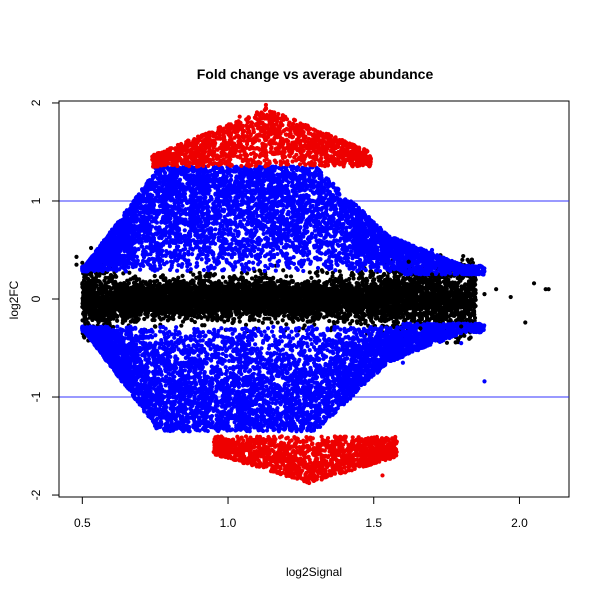  I want to click on chart-title: Fold change vs average abundance, so click(315, 74).